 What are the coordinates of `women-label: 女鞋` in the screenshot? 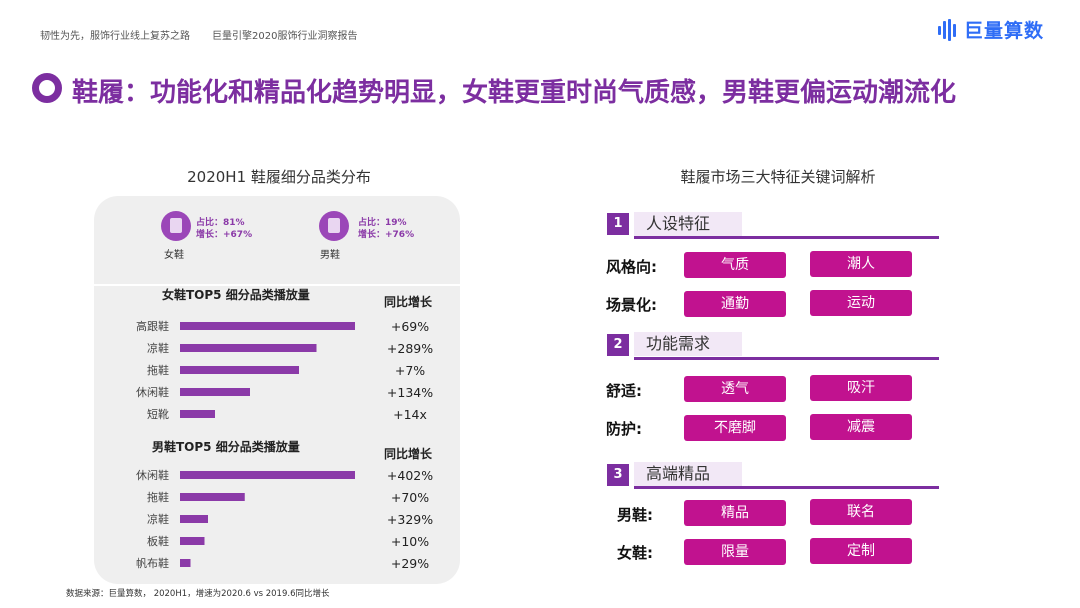 It's located at (174, 255).